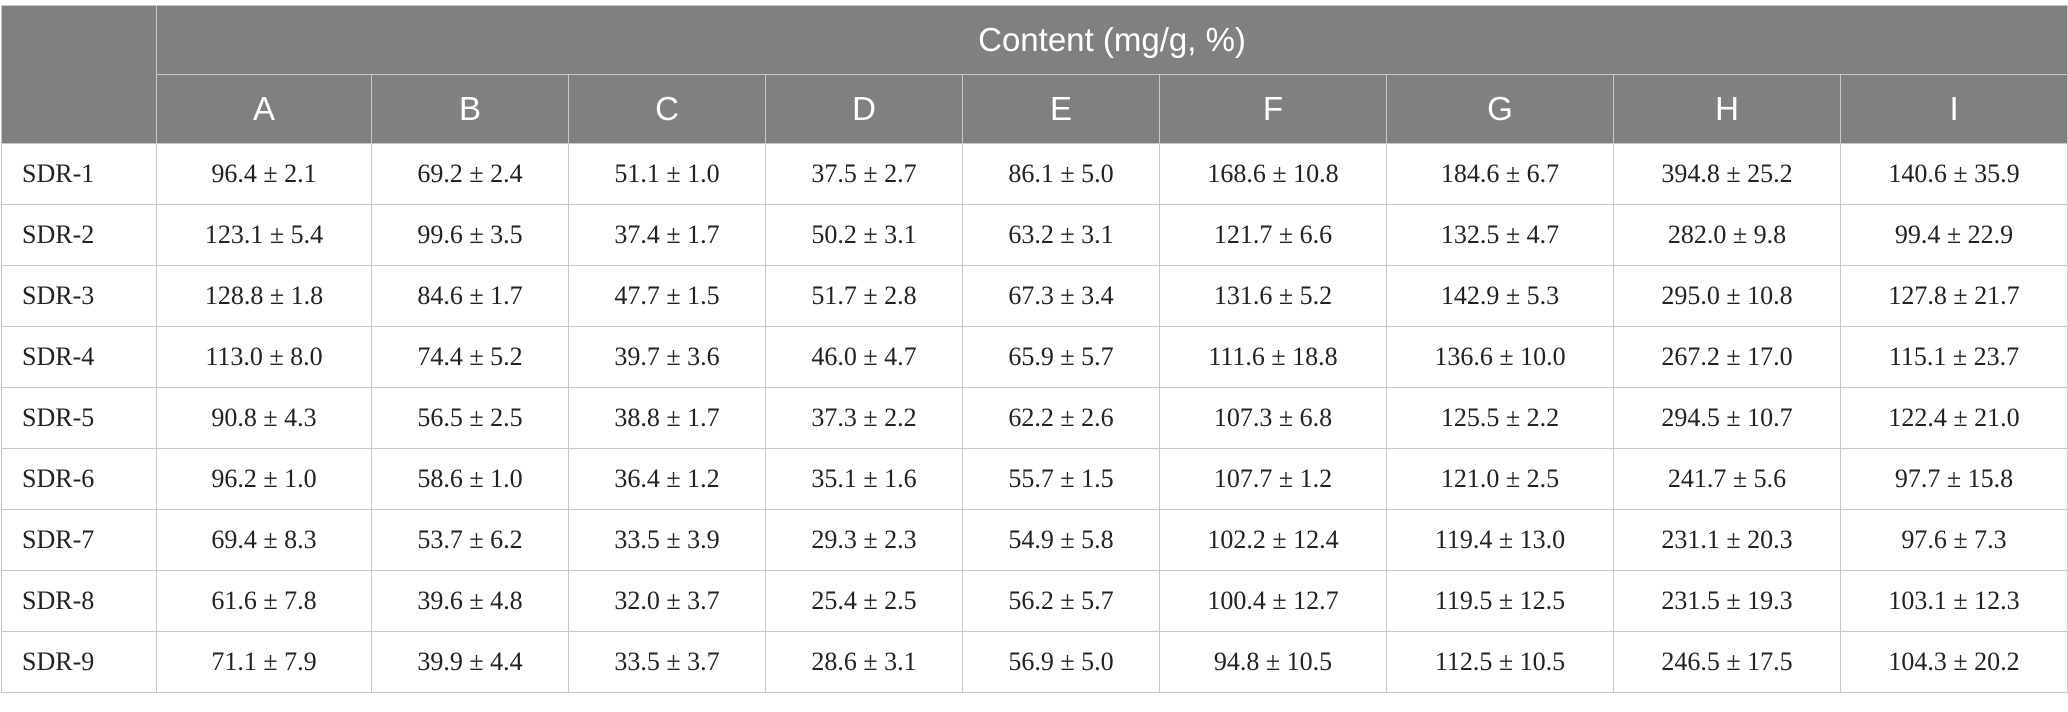  I want to click on value-cell-c: 36.4 ± 1.2, so click(667, 479).